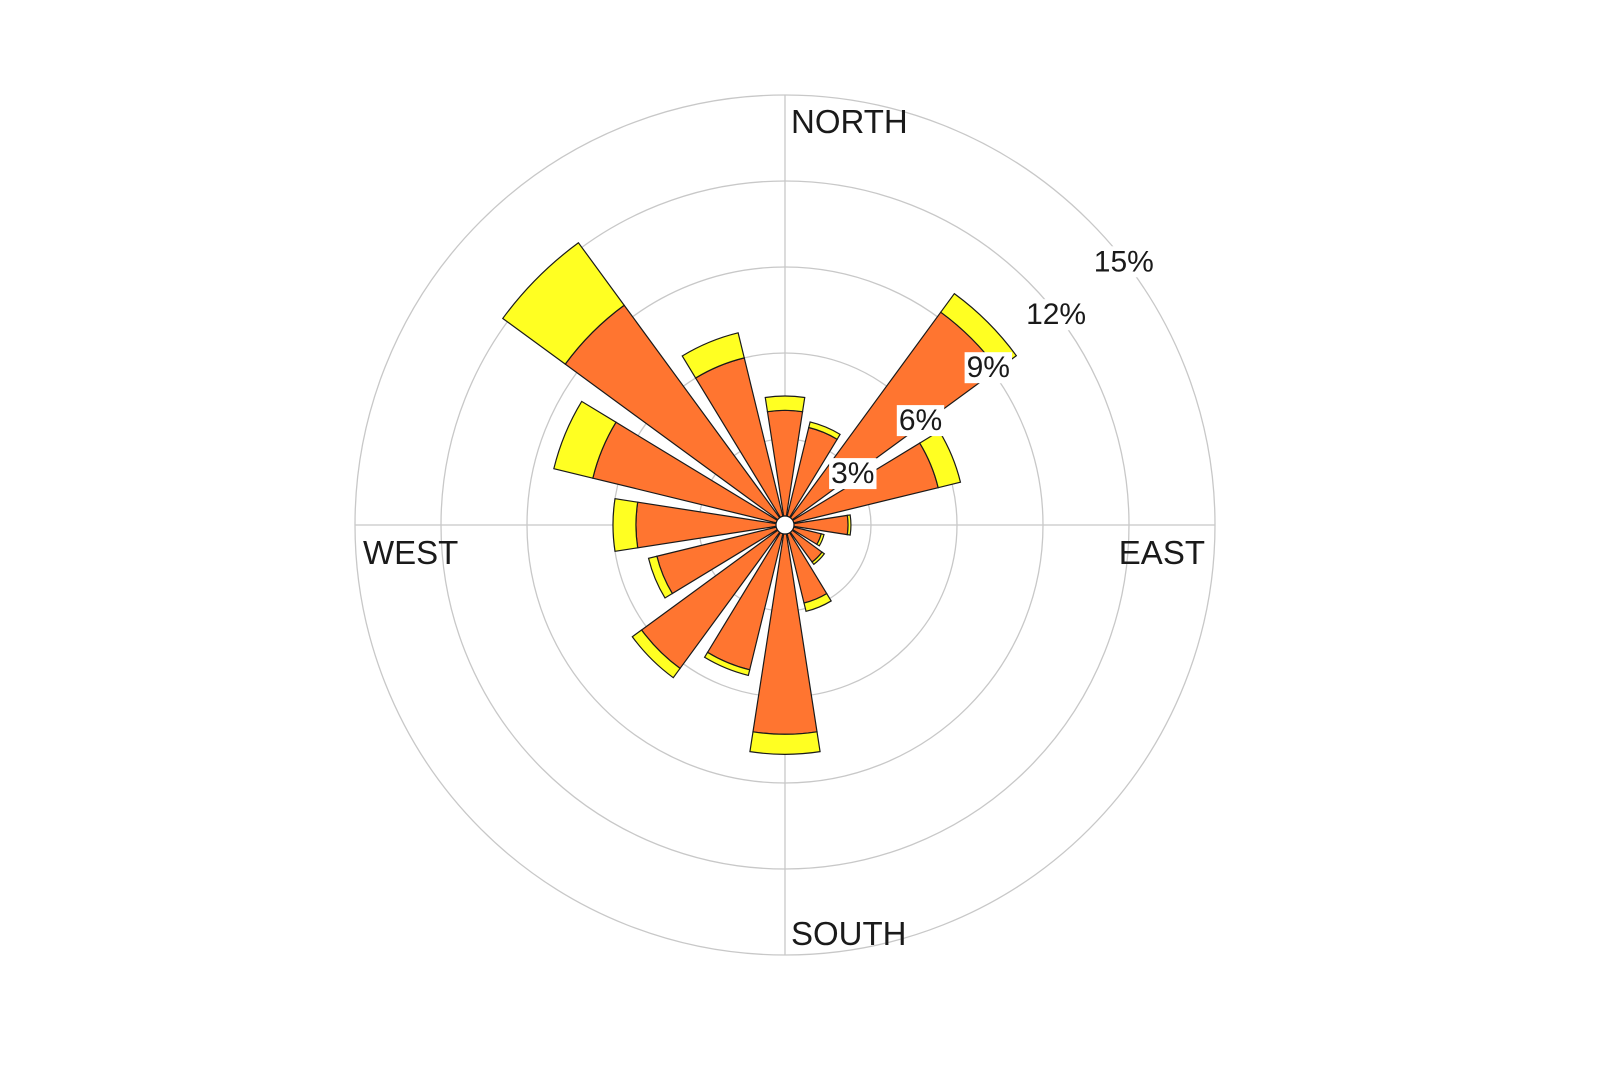  I want to click on ring-label-2: 6%, so click(920, 420).